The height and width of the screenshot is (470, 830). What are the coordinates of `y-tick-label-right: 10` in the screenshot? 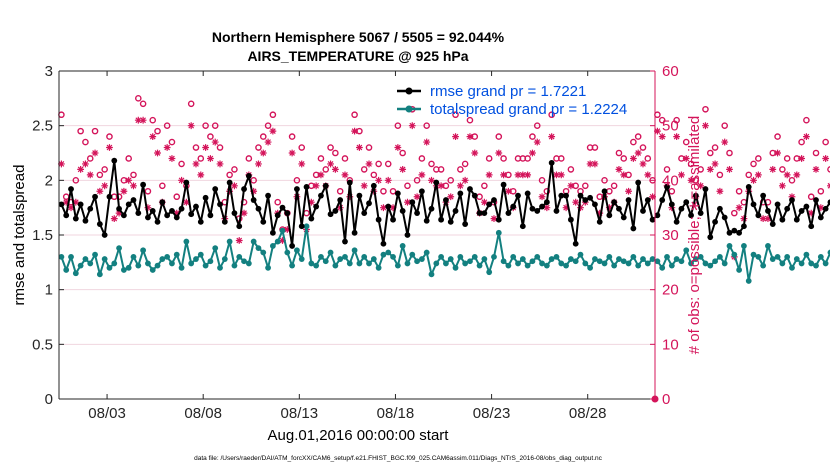 It's located at (670, 344).